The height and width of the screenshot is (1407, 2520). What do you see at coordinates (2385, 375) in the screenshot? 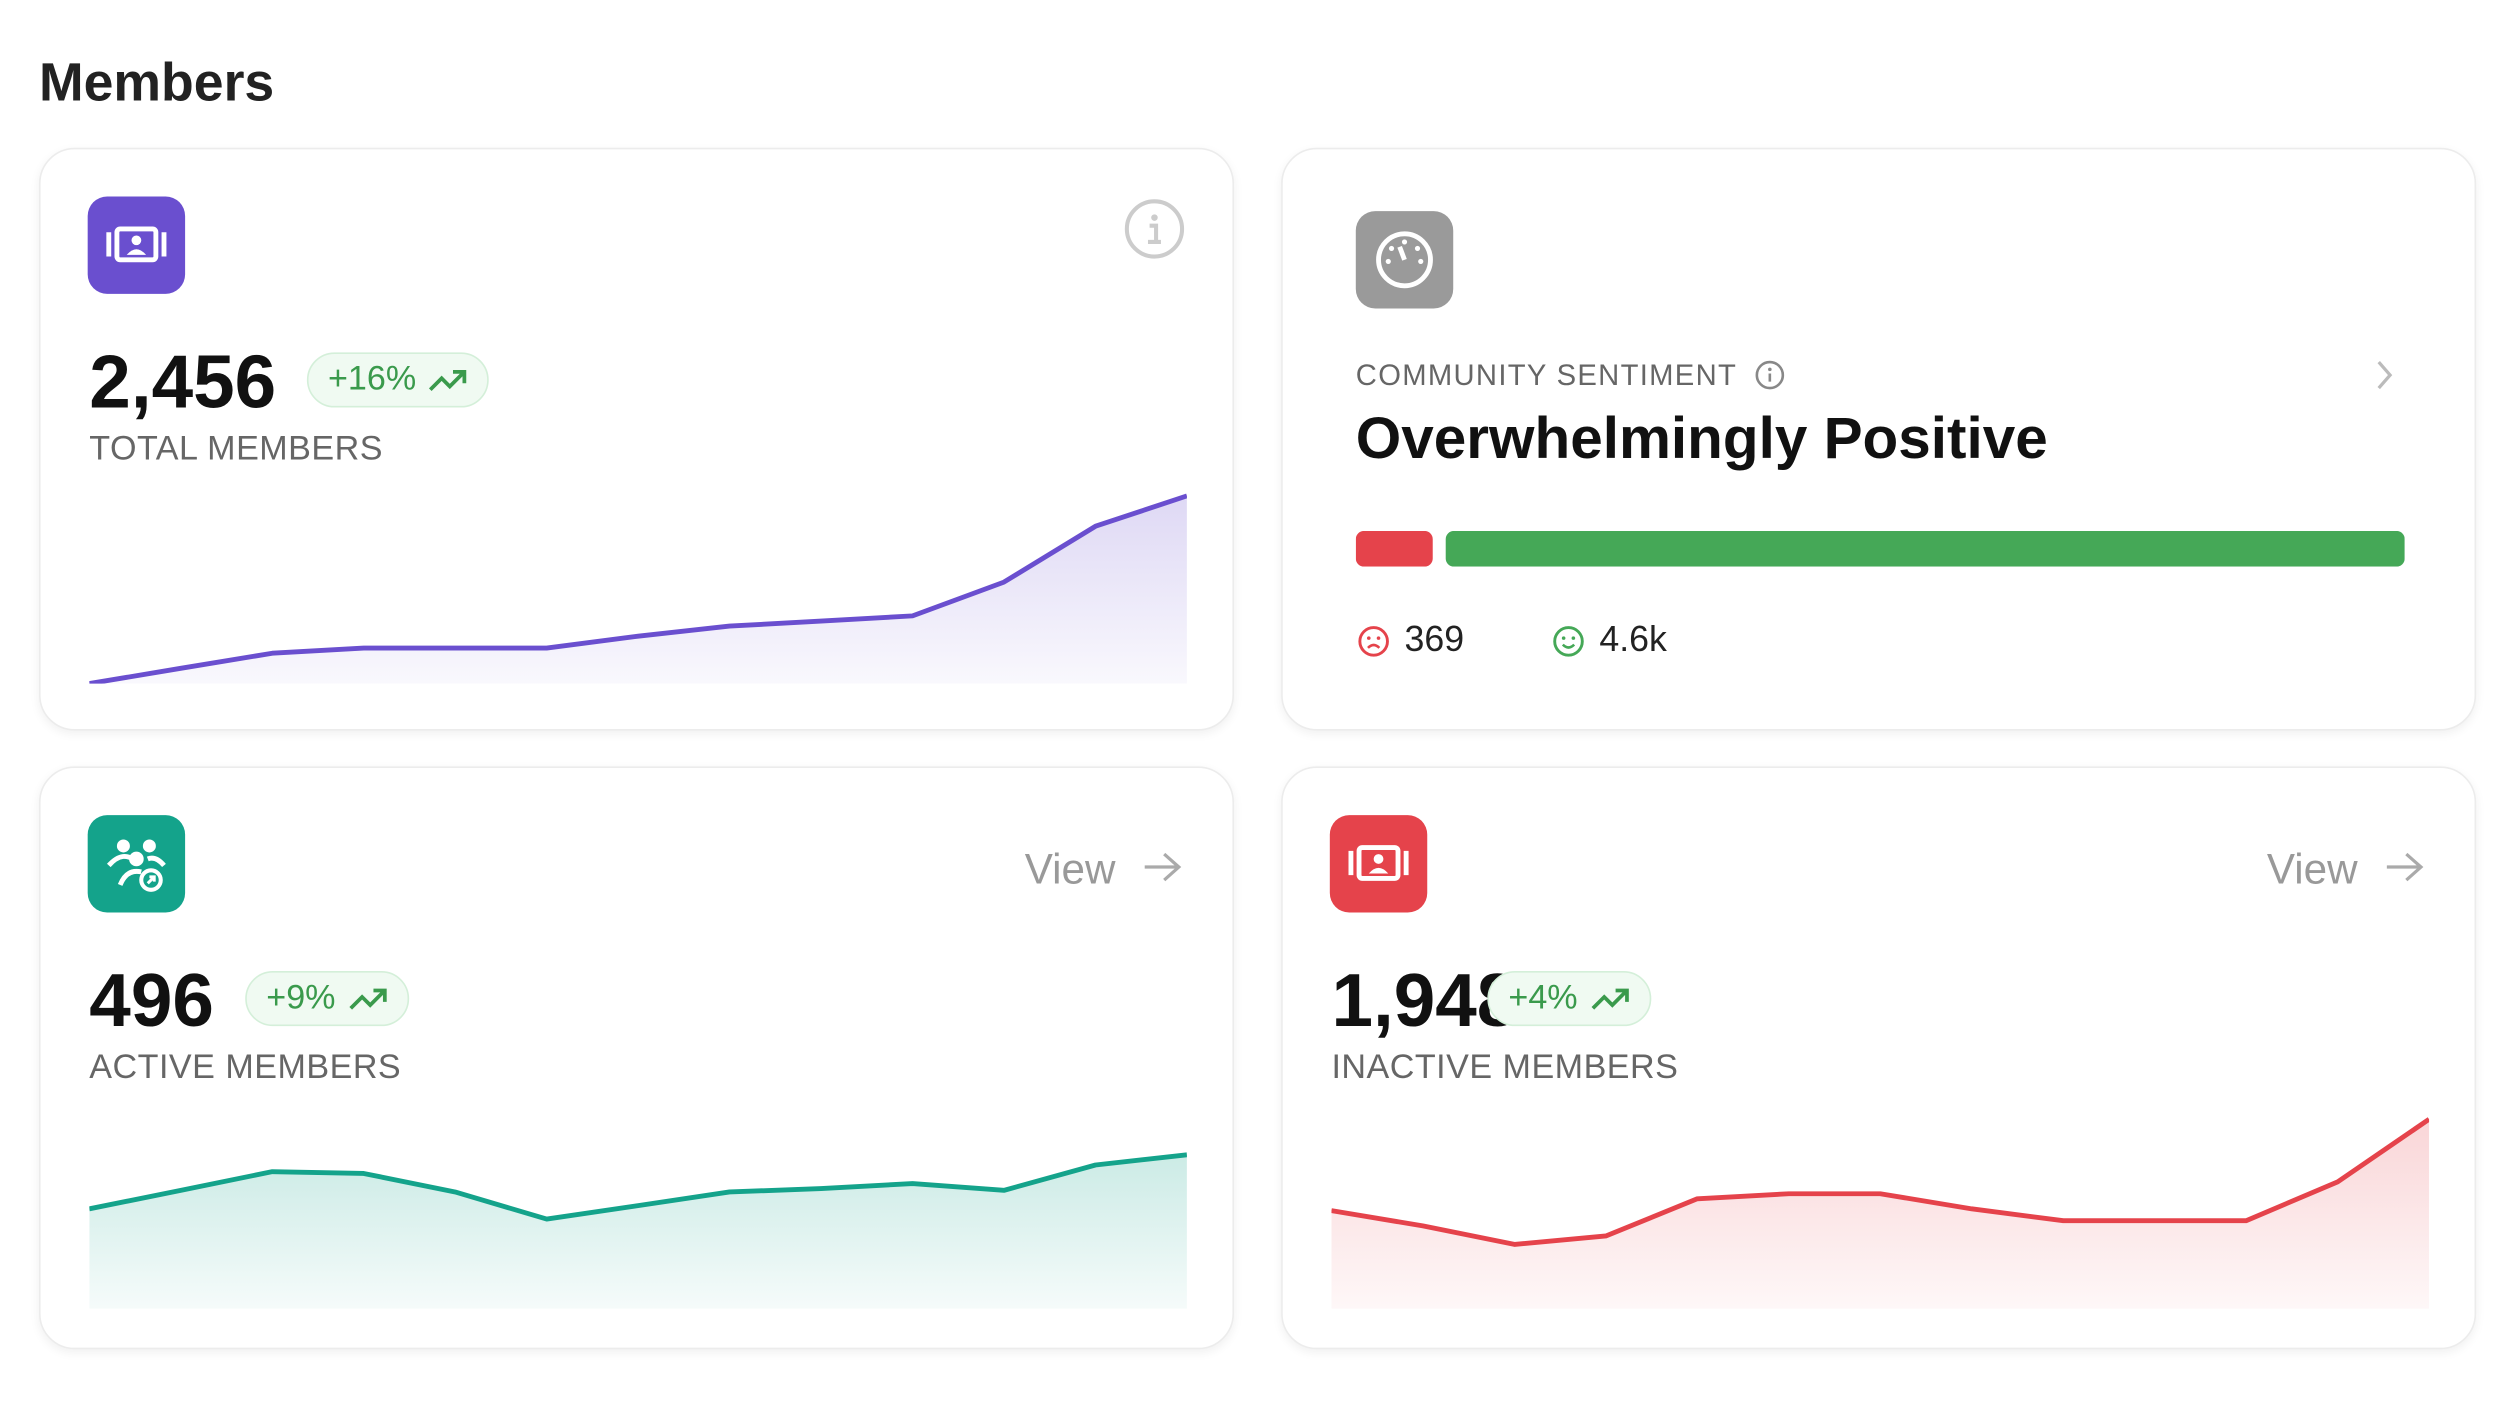
I see `chevron` at bounding box center [2385, 375].